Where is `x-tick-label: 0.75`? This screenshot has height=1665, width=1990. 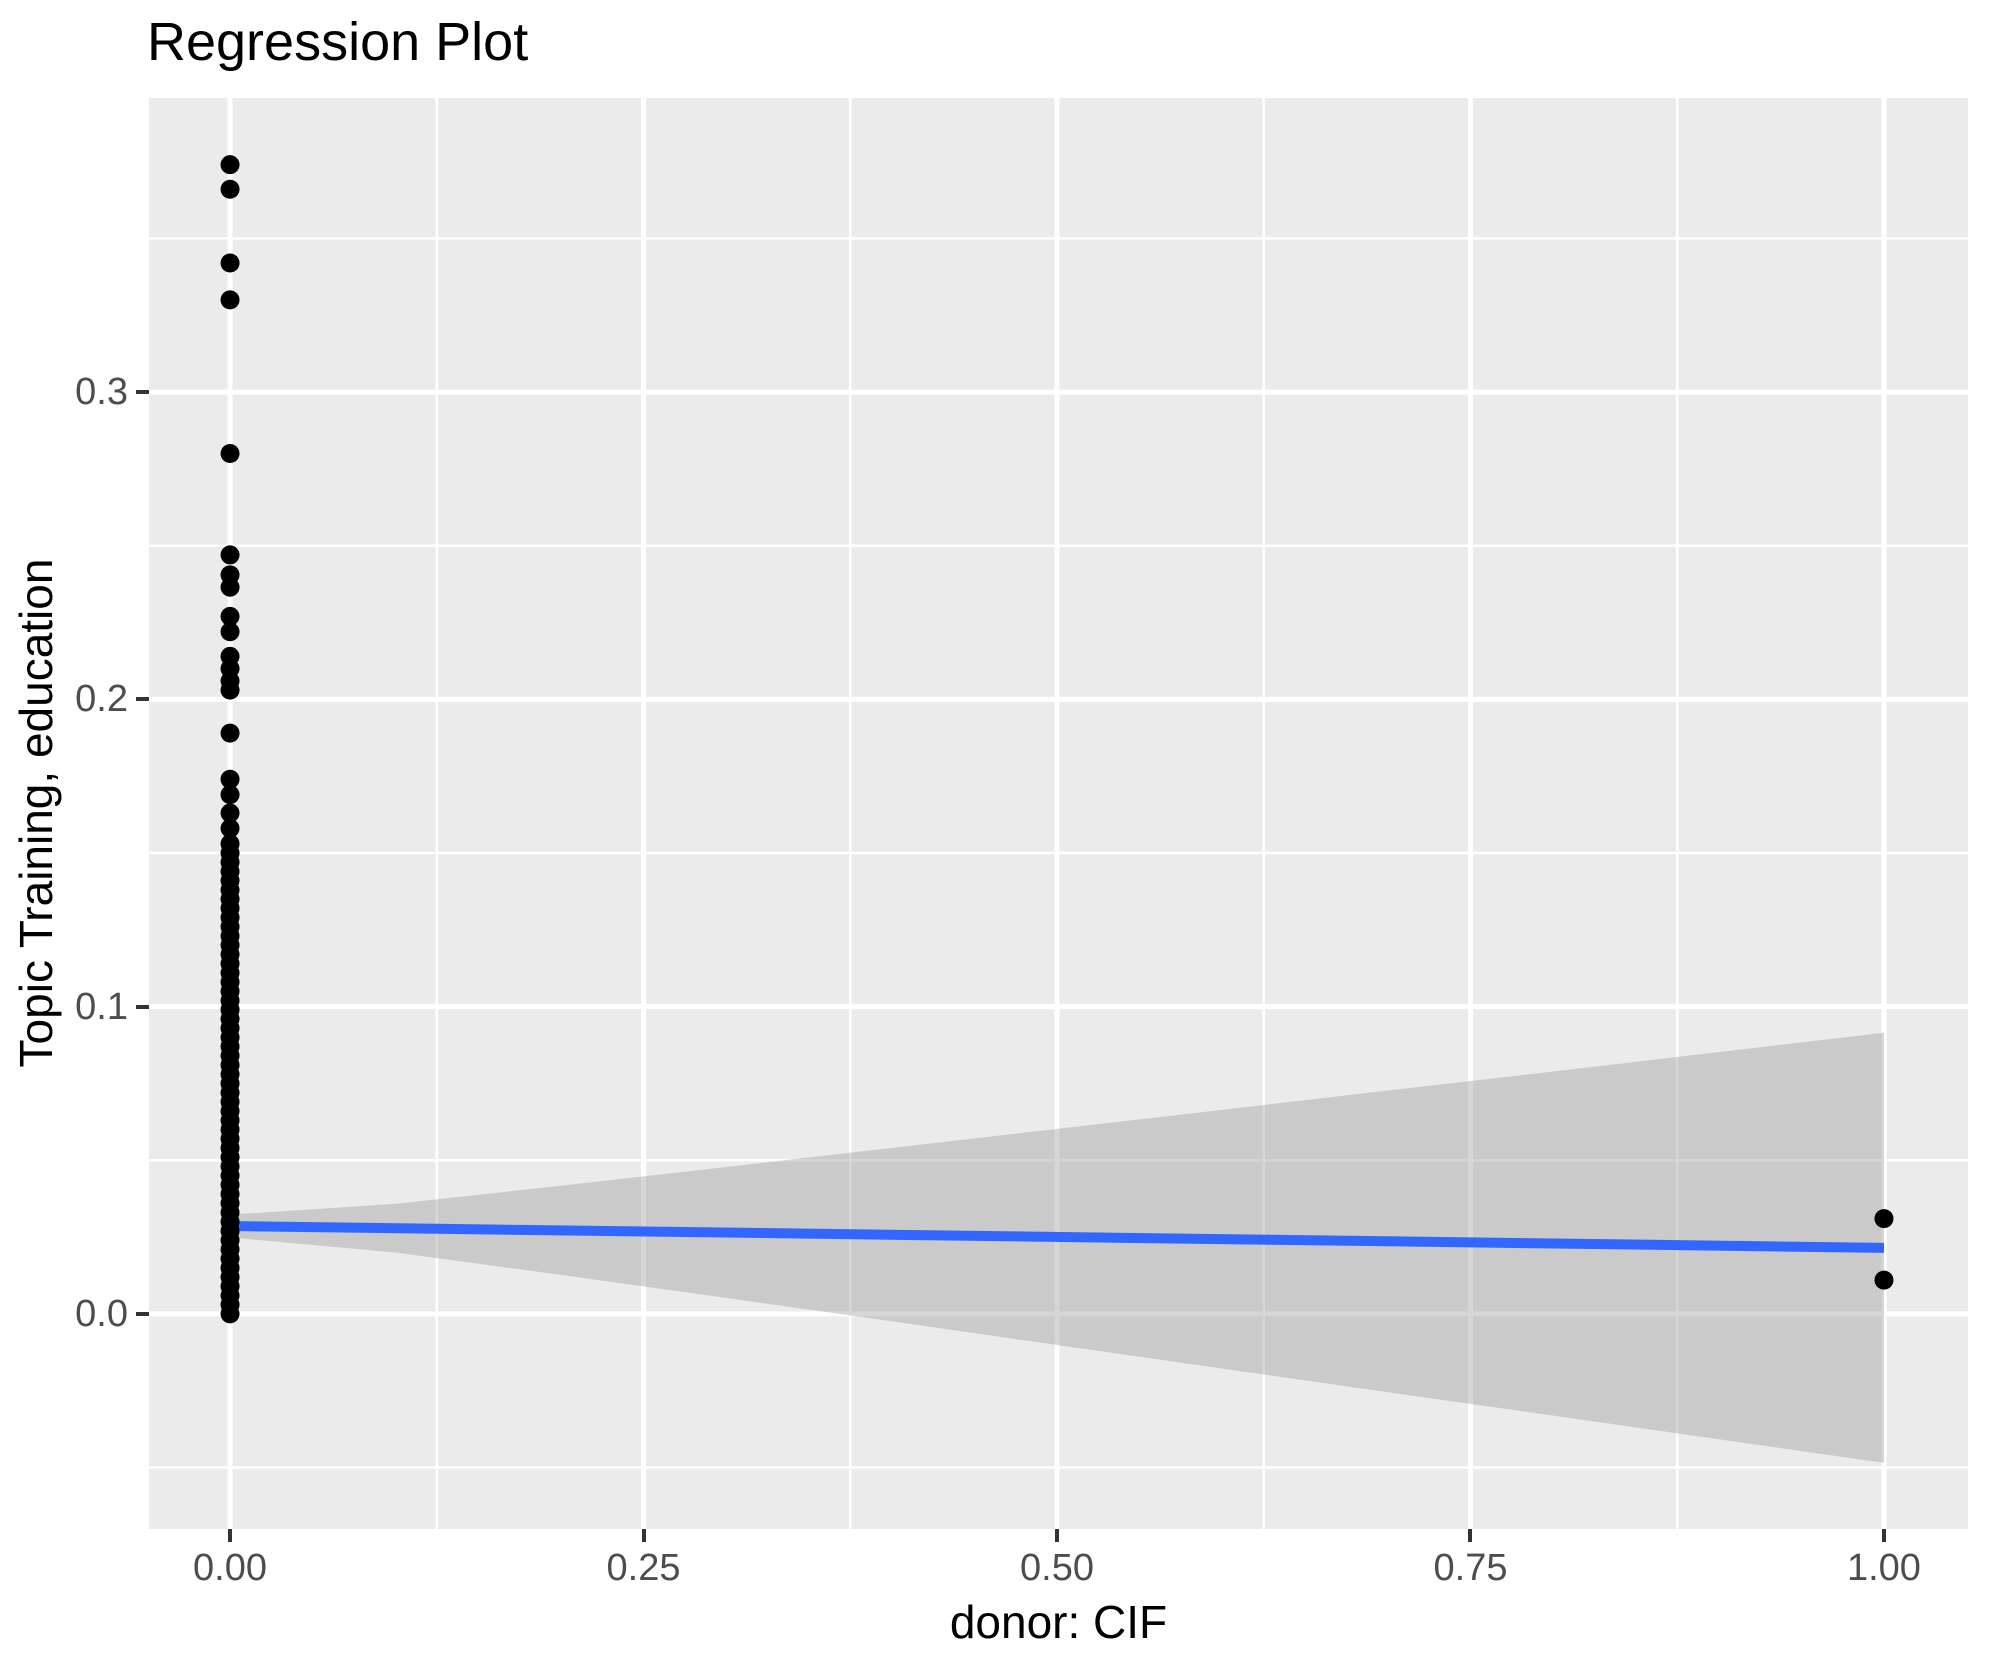
x-tick-label: 0.75 is located at coordinates (1470, 1568).